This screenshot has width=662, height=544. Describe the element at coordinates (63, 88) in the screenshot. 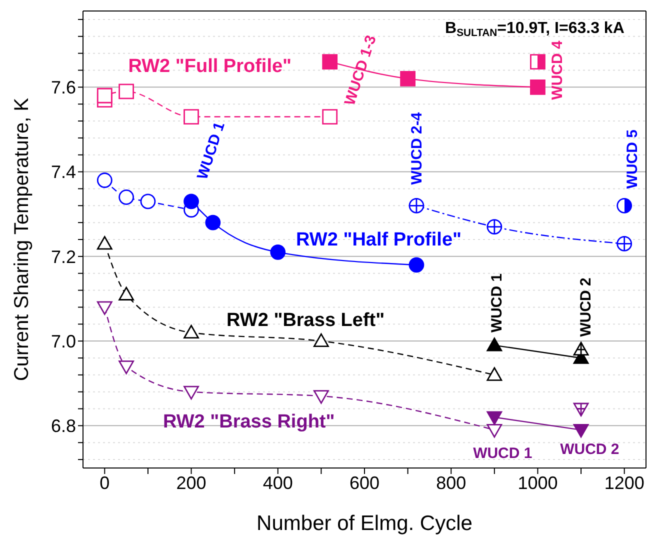

I see `y-tick-label: 7.6` at that location.